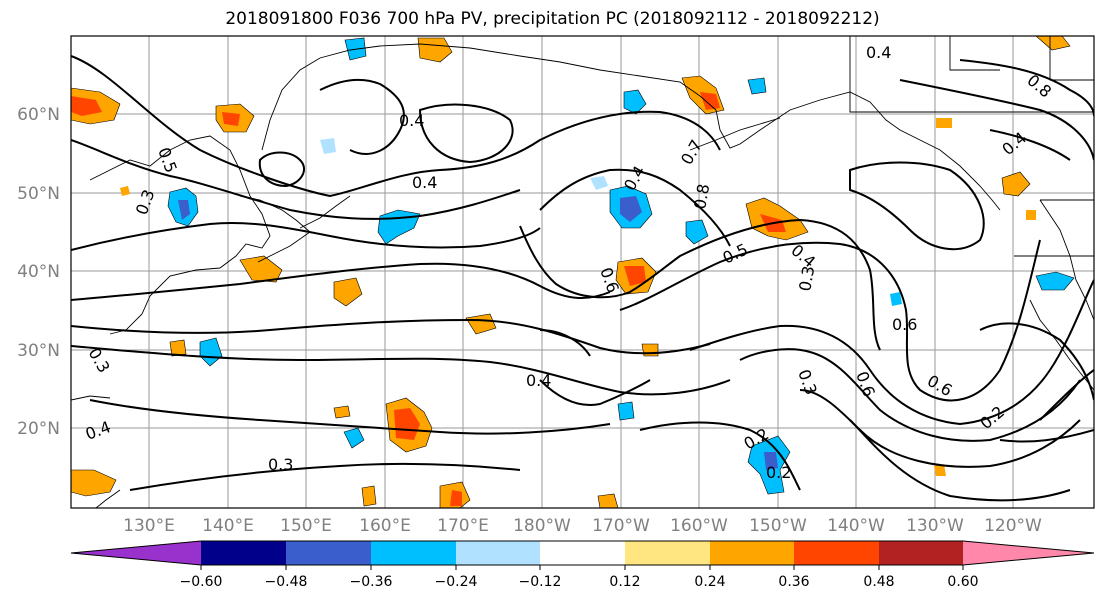 This screenshot has width=1105, height=601. Describe the element at coordinates (286, 582) in the screenshot. I see `colorbar-tick-label: −0.48` at that location.